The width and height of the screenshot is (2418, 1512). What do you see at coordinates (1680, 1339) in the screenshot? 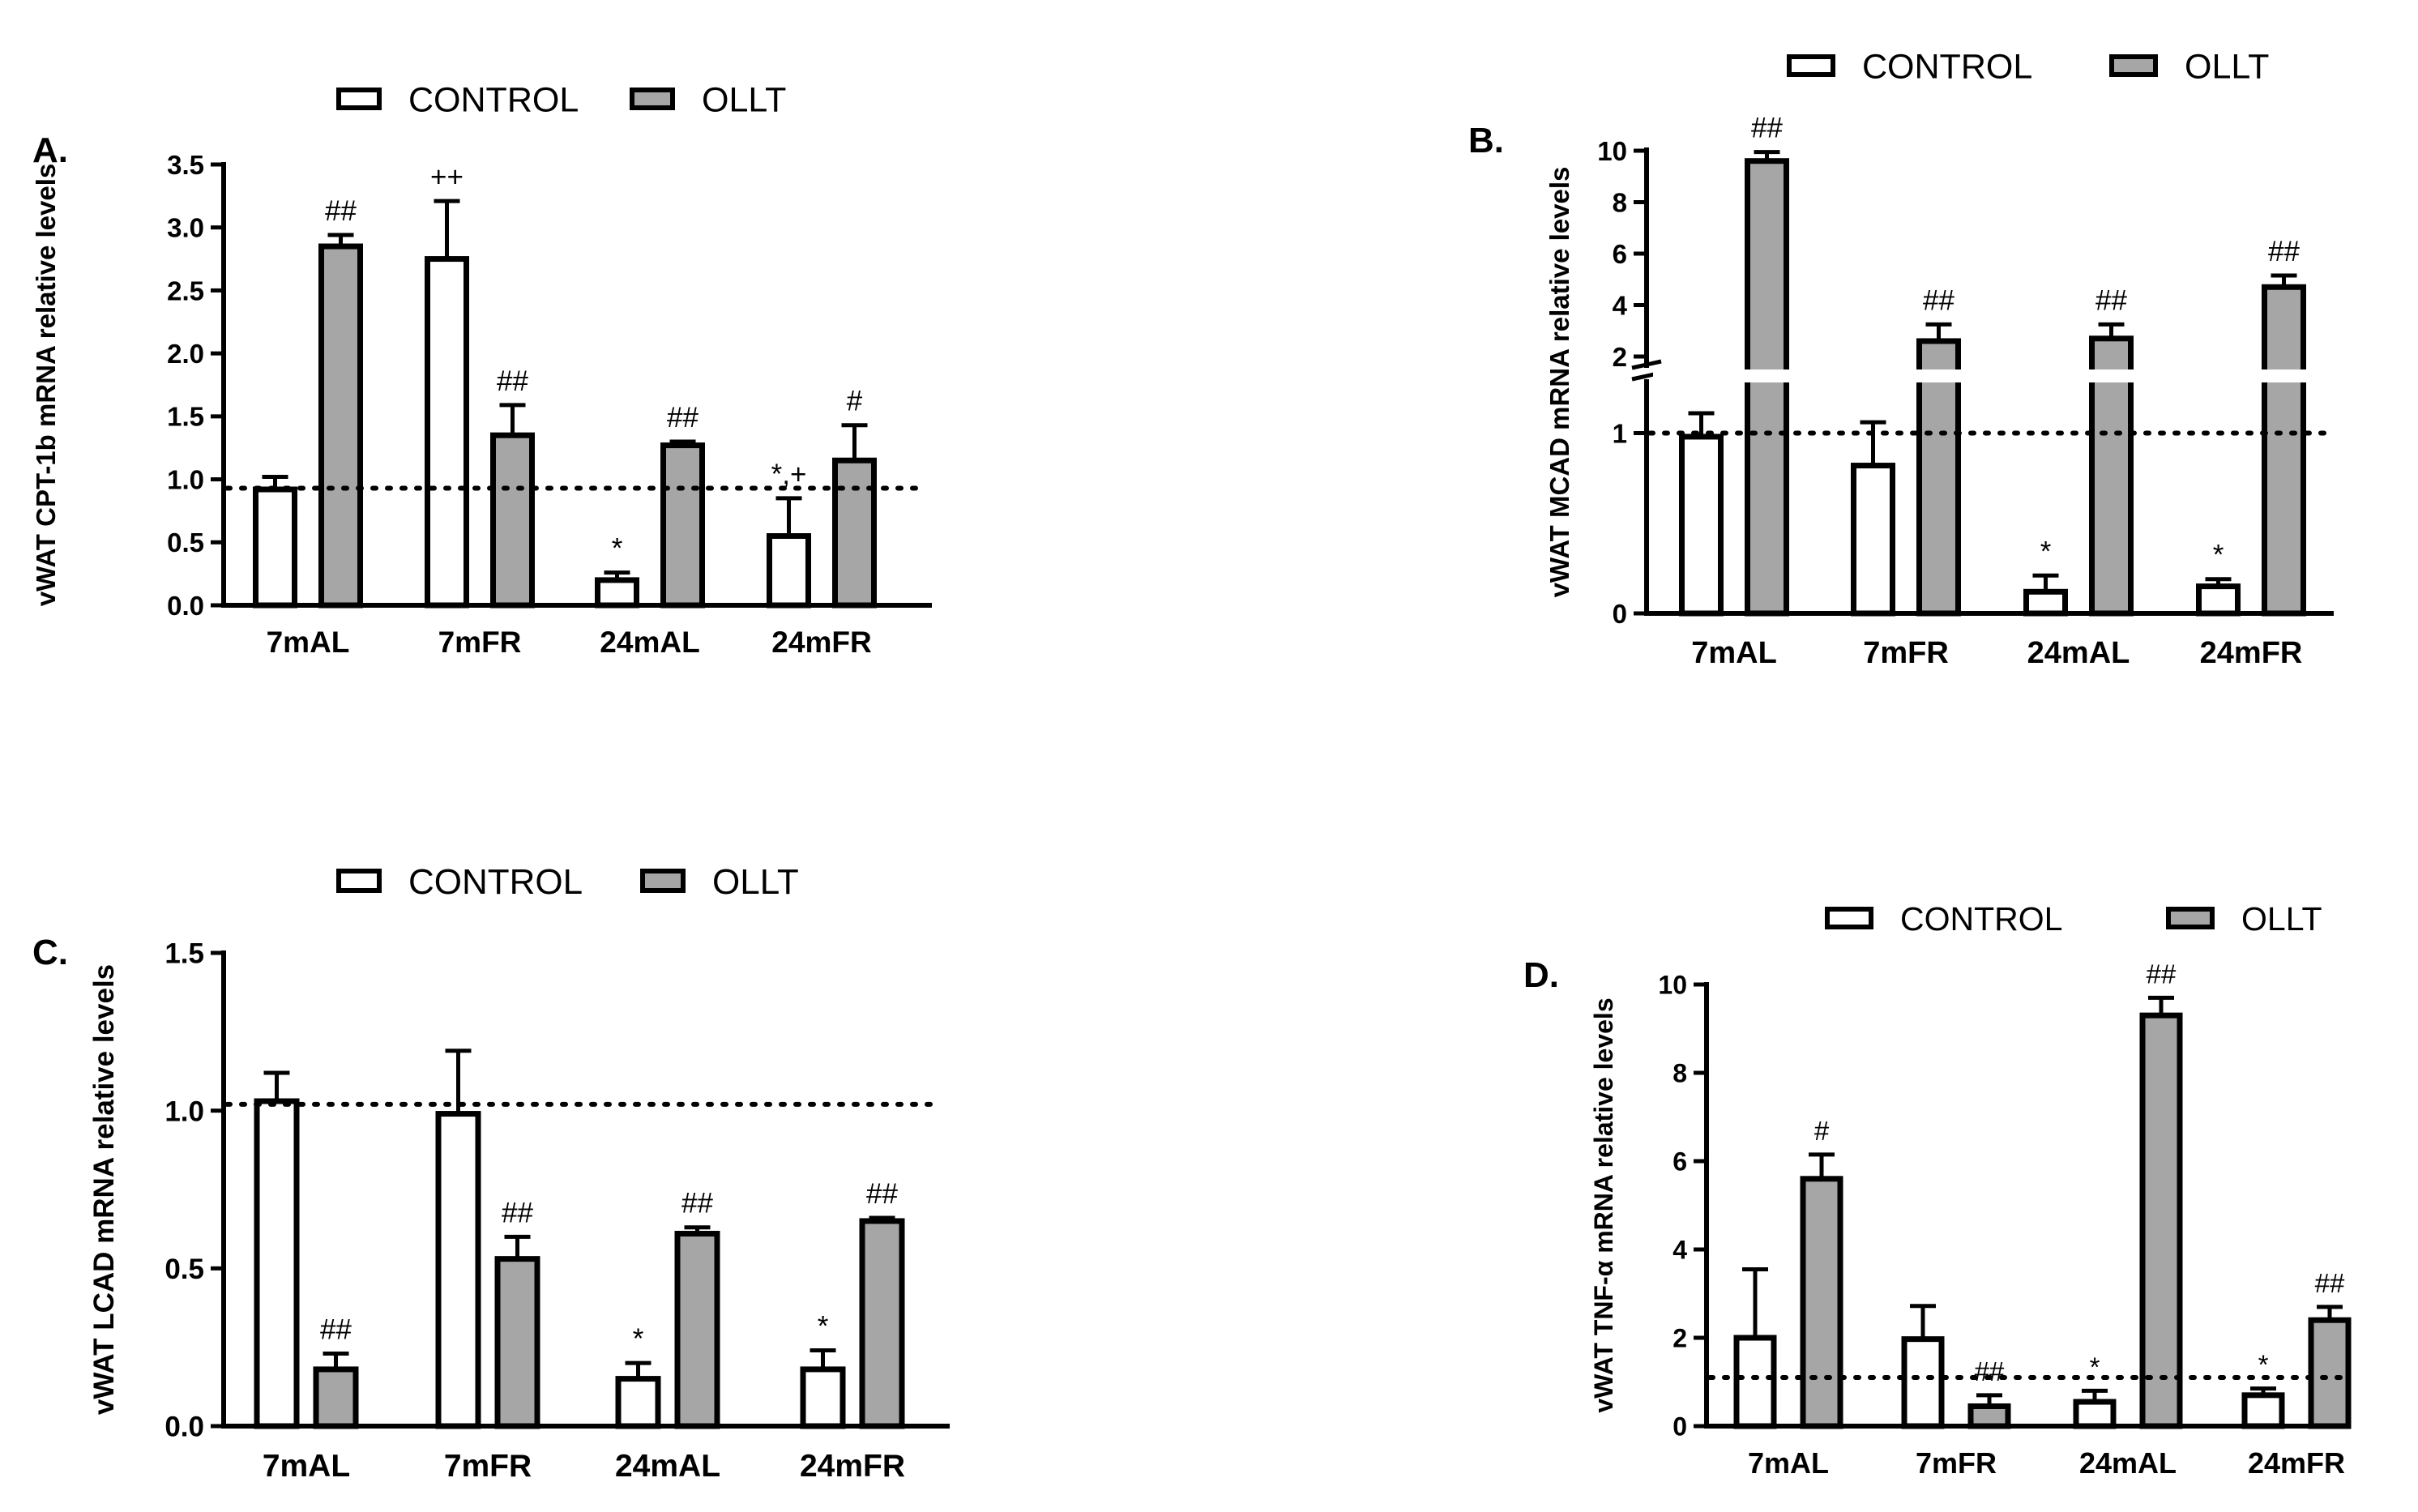
I see `y-tick-label: 2` at bounding box center [1680, 1339].